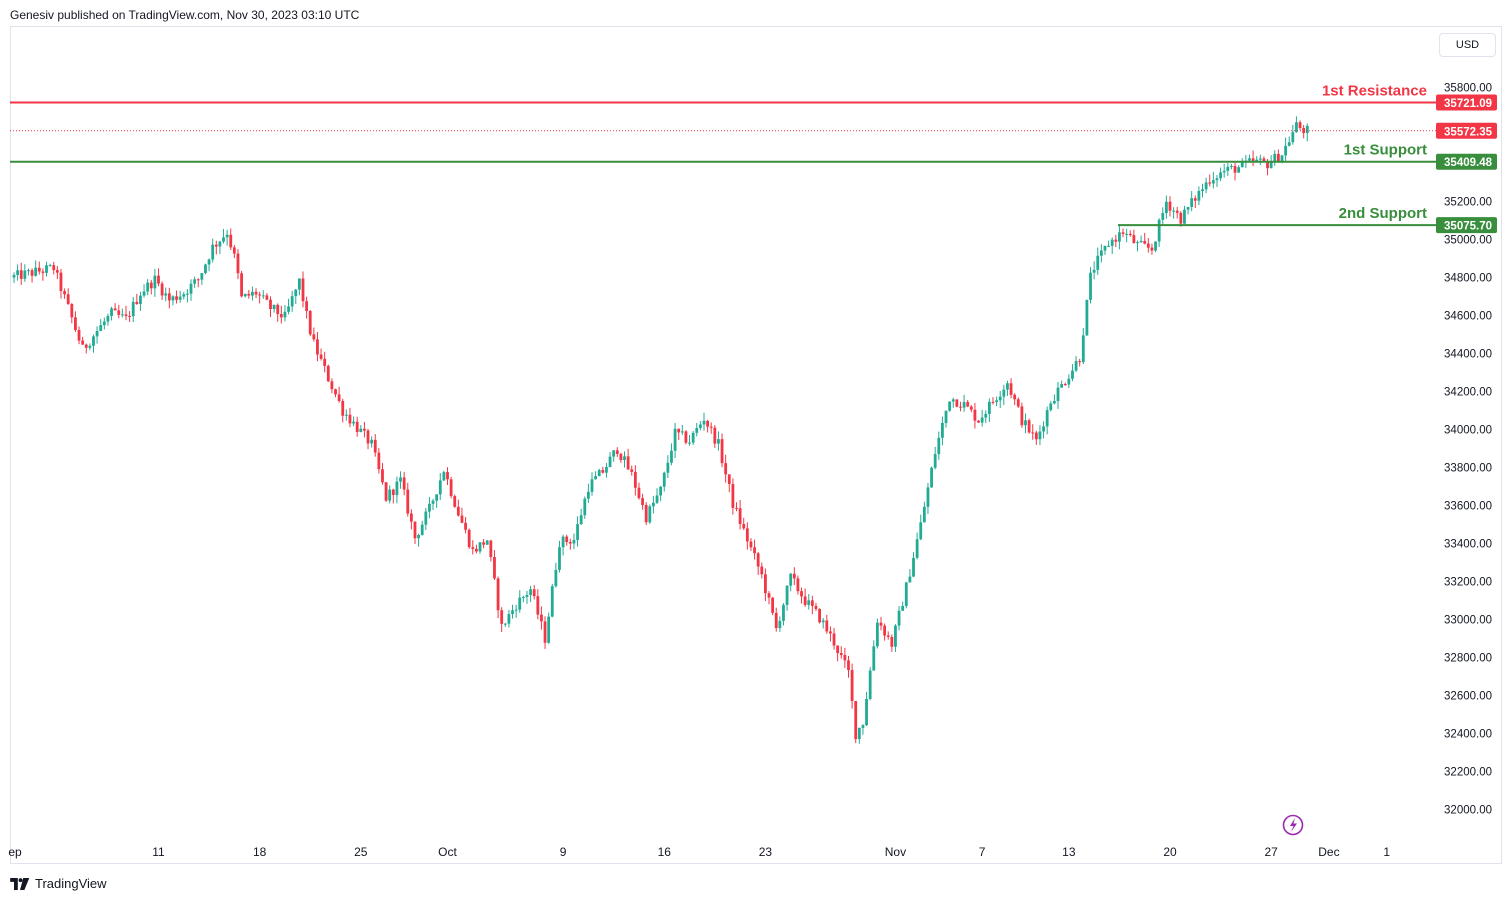 This screenshot has width=1511, height=901. What do you see at coordinates (1293, 825) in the screenshot?
I see `lightning-icon` at bounding box center [1293, 825].